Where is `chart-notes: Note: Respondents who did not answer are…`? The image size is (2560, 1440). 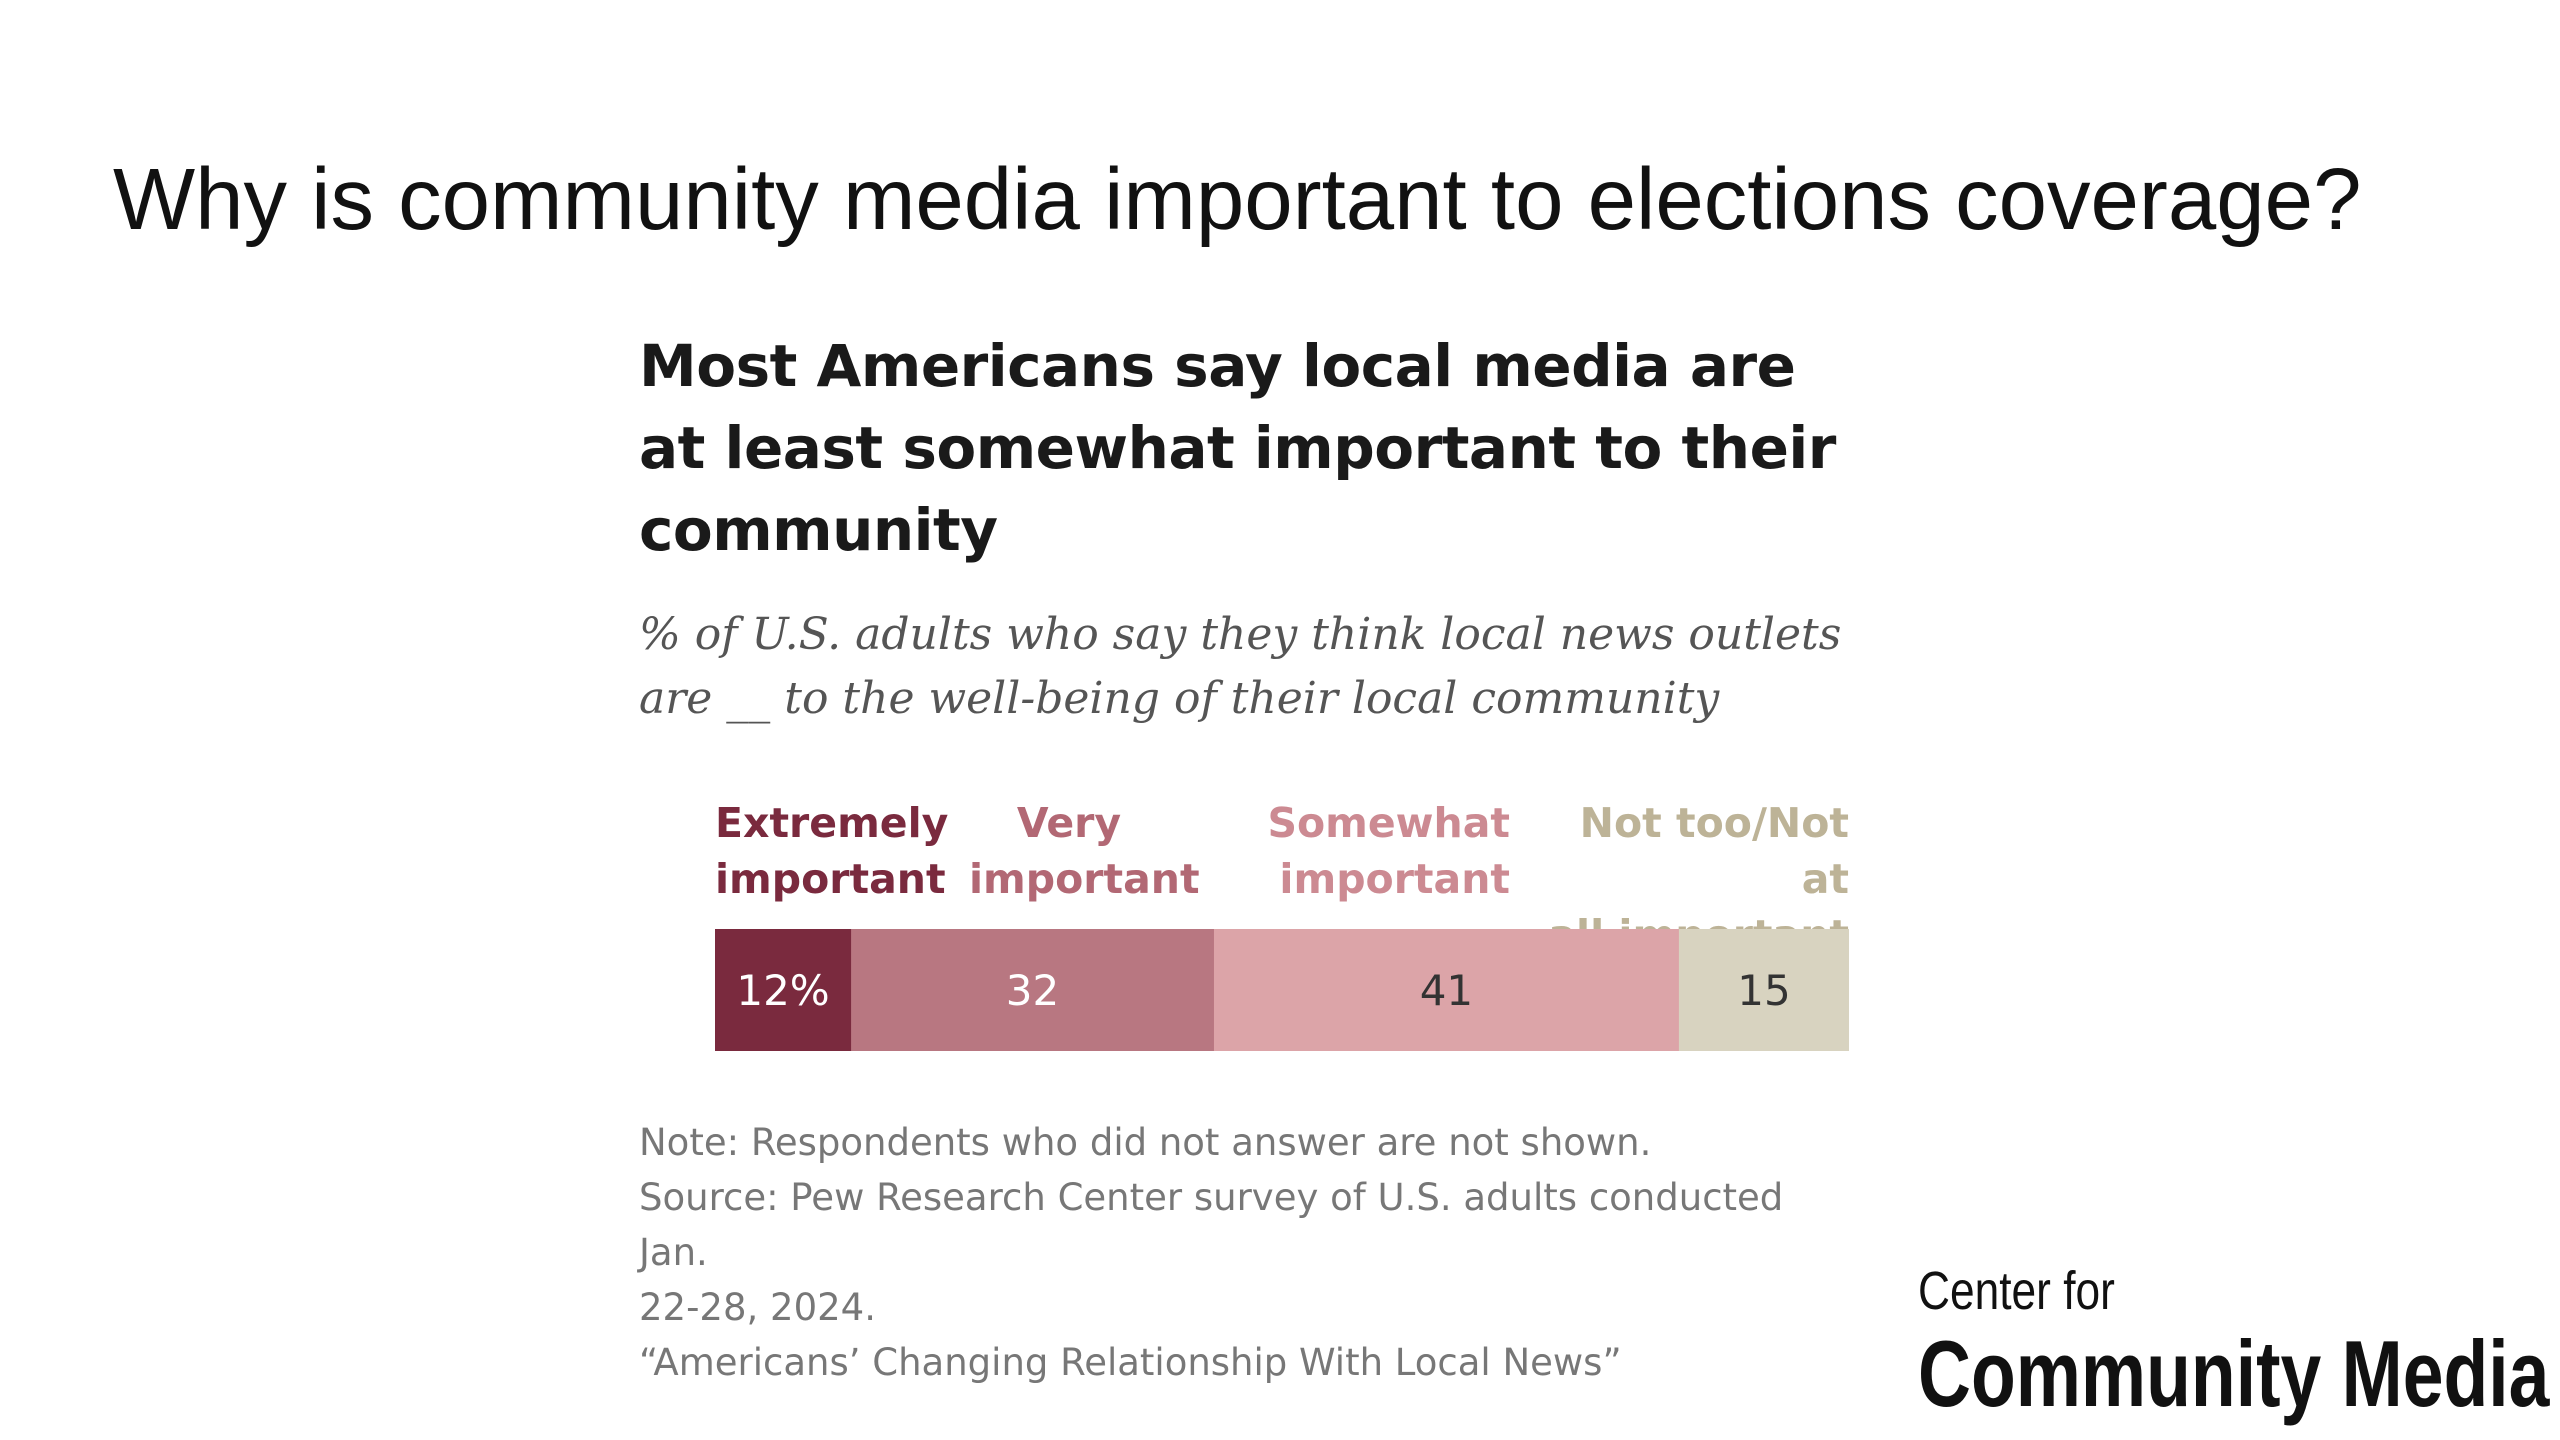
chart-notes: Note: Respondents who did not answer are… is located at coordinates (1239, 1252).